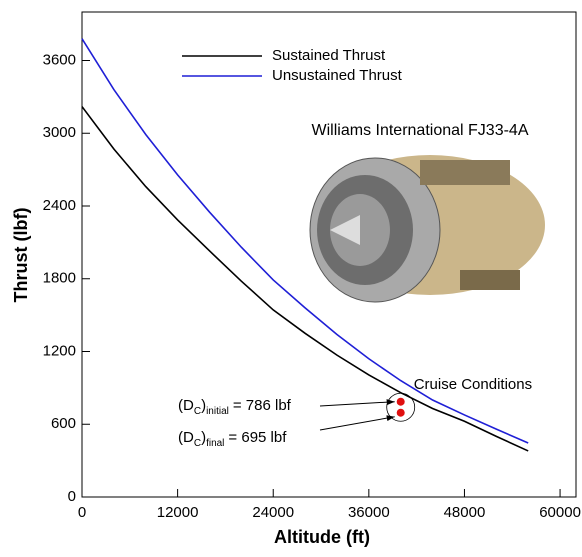 This screenshot has height=557, width=582. What do you see at coordinates (329, 55) in the screenshot?
I see `legend-label: Sustained Thrust` at bounding box center [329, 55].